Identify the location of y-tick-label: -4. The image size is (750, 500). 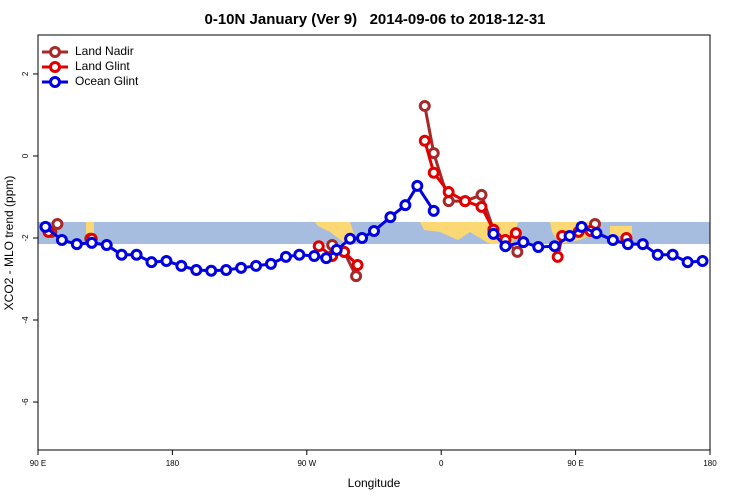
(25, 320).